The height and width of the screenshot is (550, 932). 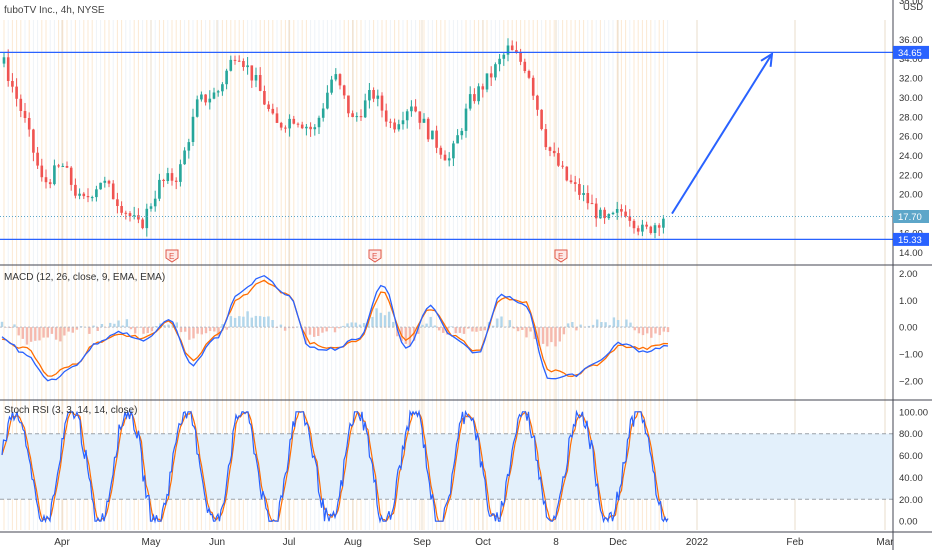 What do you see at coordinates (289, 542) in the screenshot?
I see `x-axis-tick: Jul` at bounding box center [289, 542].